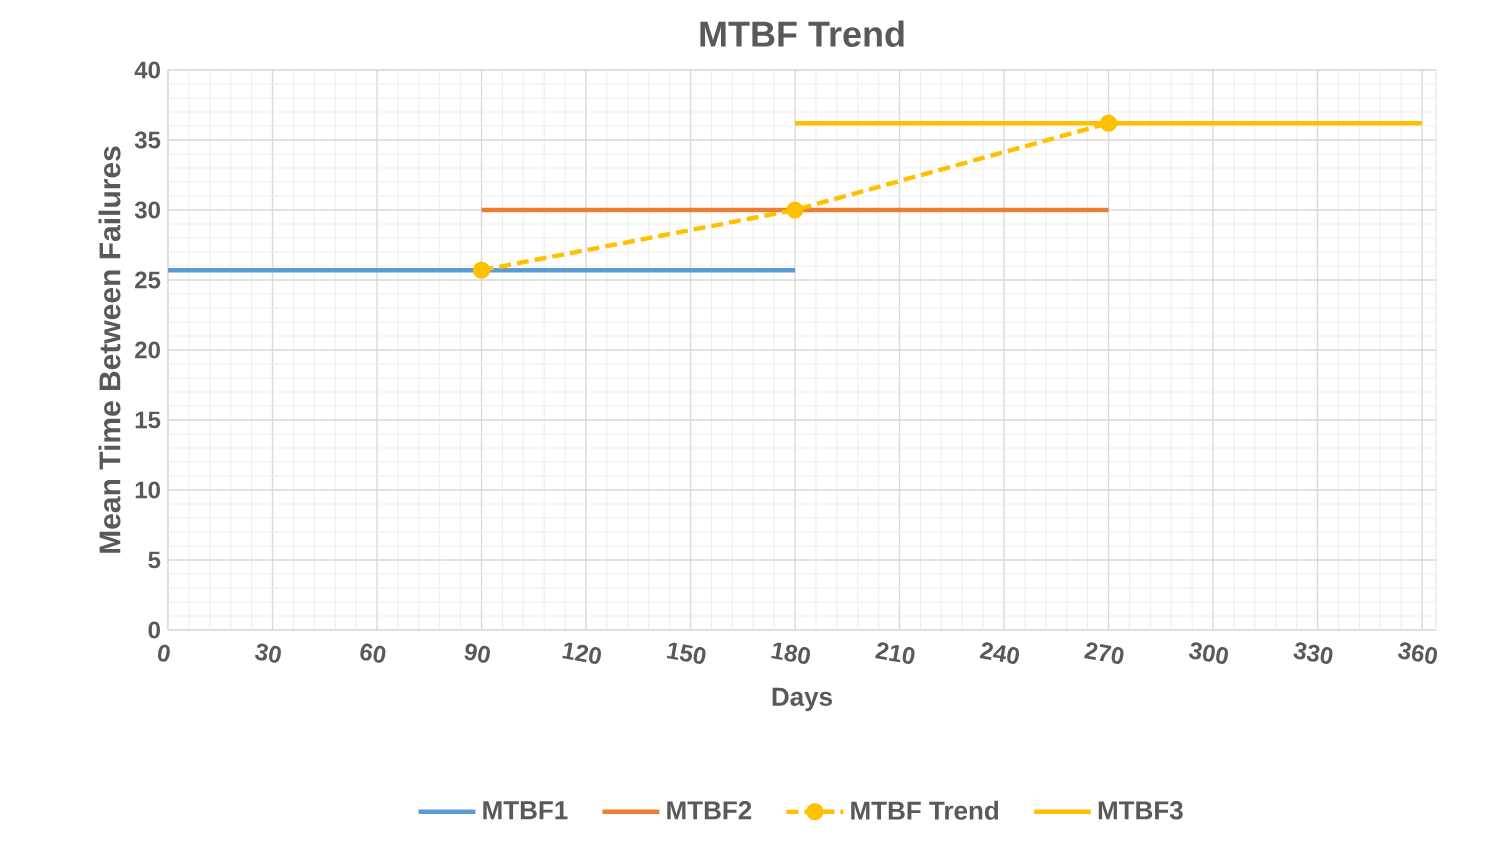  Describe the element at coordinates (147, 70) in the screenshot. I see `y-tick-label: 40` at that location.